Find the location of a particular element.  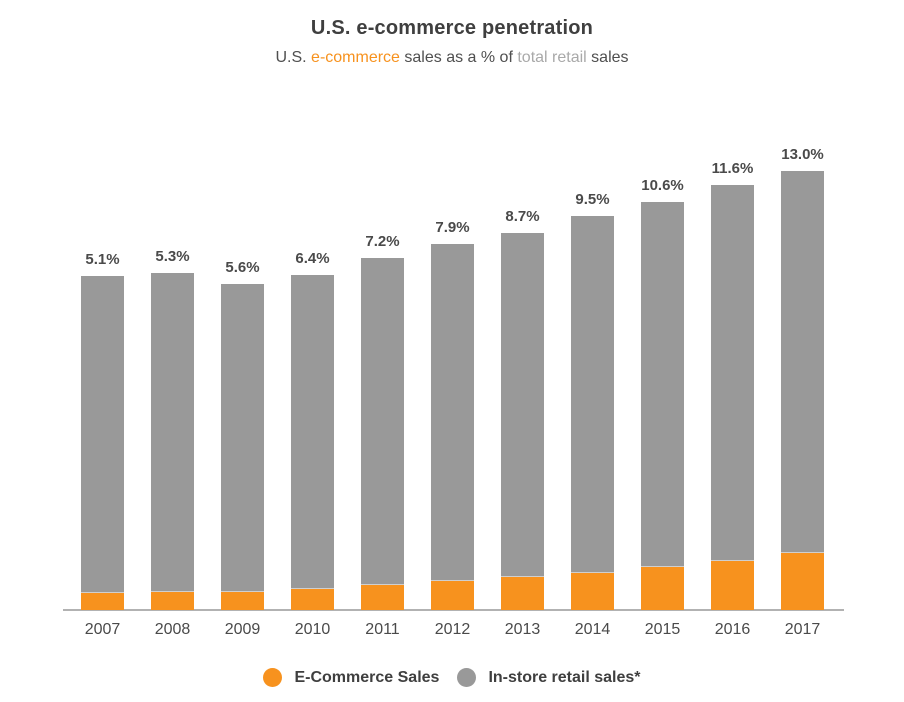

ecommerce-bar-segment-2017 is located at coordinates (802, 581).